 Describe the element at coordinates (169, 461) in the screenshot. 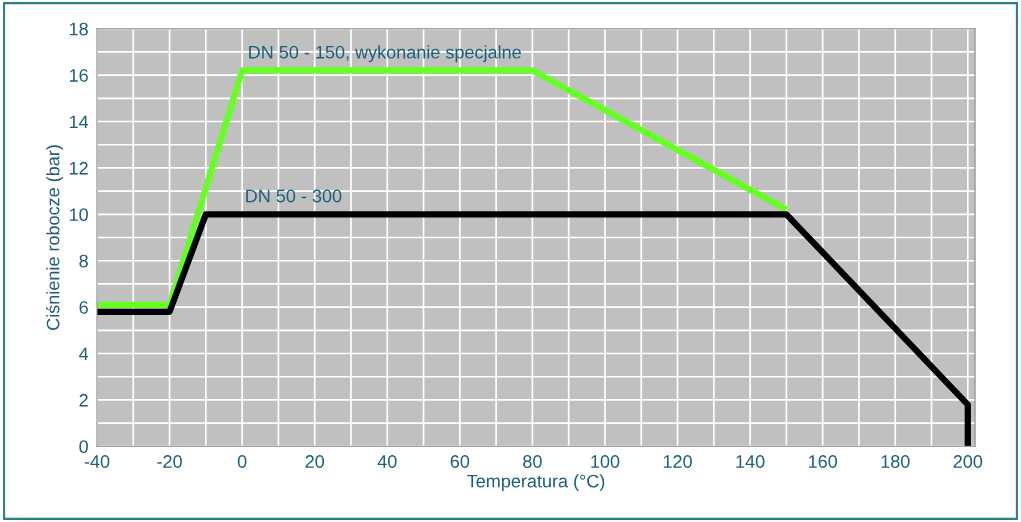

I see `x-tick-label: -20` at that location.